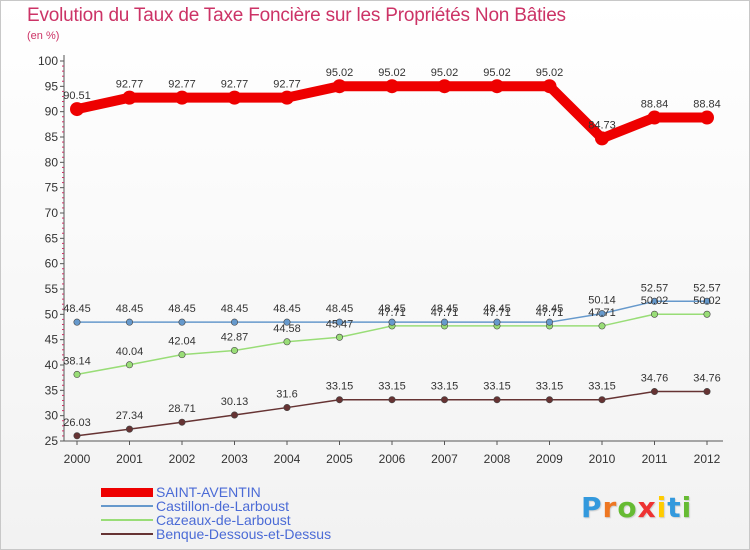 Image resolution: width=750 pixels, height=550 pixels. What do you see at coordinates (223, 506) in the screenshot?
I see `legend-label: Castillon-de-Larboust` at bounding box center [223, 506].